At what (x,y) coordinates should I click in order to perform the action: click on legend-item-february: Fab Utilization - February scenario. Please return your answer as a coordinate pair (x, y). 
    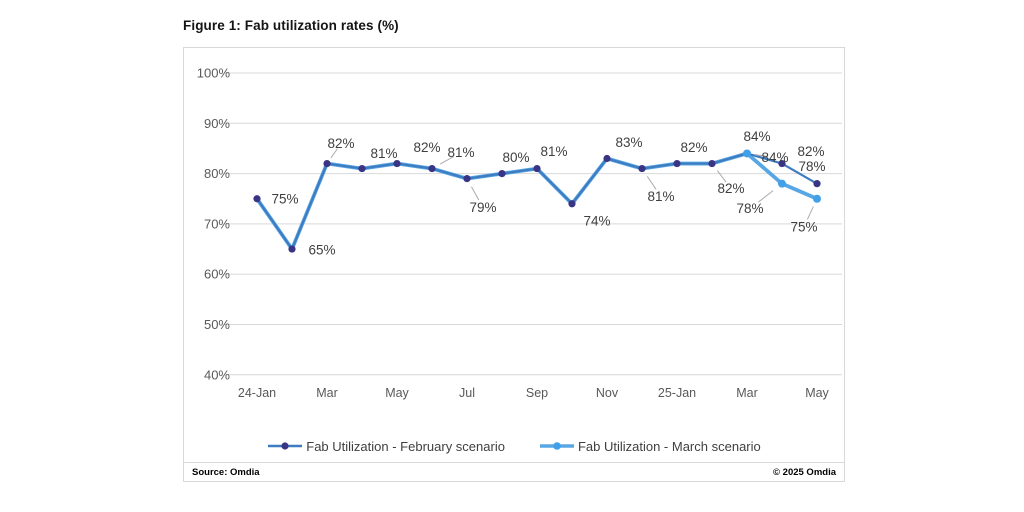
    Looking at the image, I should click on (386, 446).